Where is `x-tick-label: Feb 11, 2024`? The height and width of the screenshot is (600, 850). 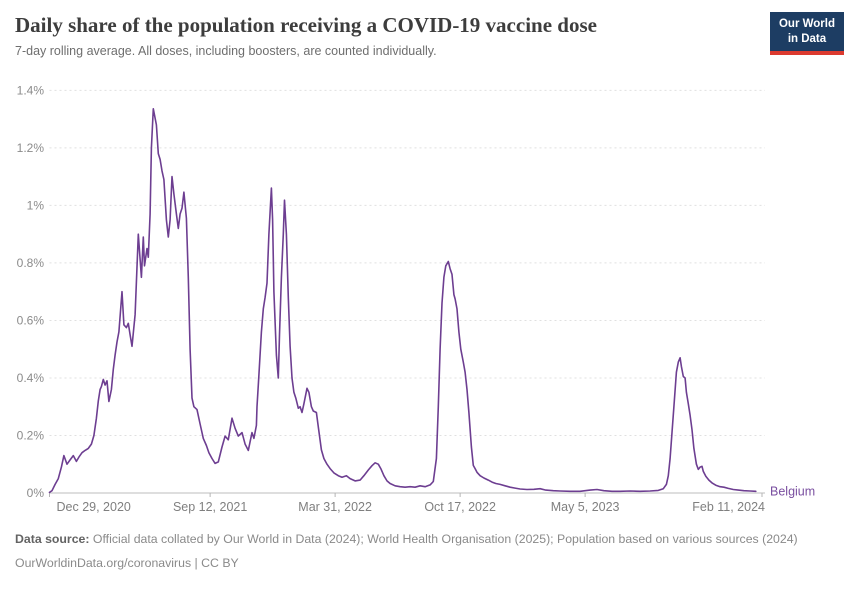 x-tick-label: Feb 11, 2024 is located at coordinates (728, 507).